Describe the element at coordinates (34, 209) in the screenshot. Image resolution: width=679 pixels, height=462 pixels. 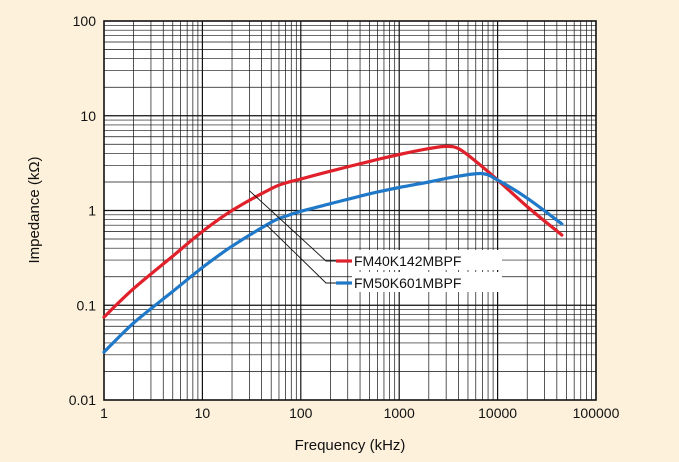
I see `y-axis-title: Impedance (kΩ)` at that location.